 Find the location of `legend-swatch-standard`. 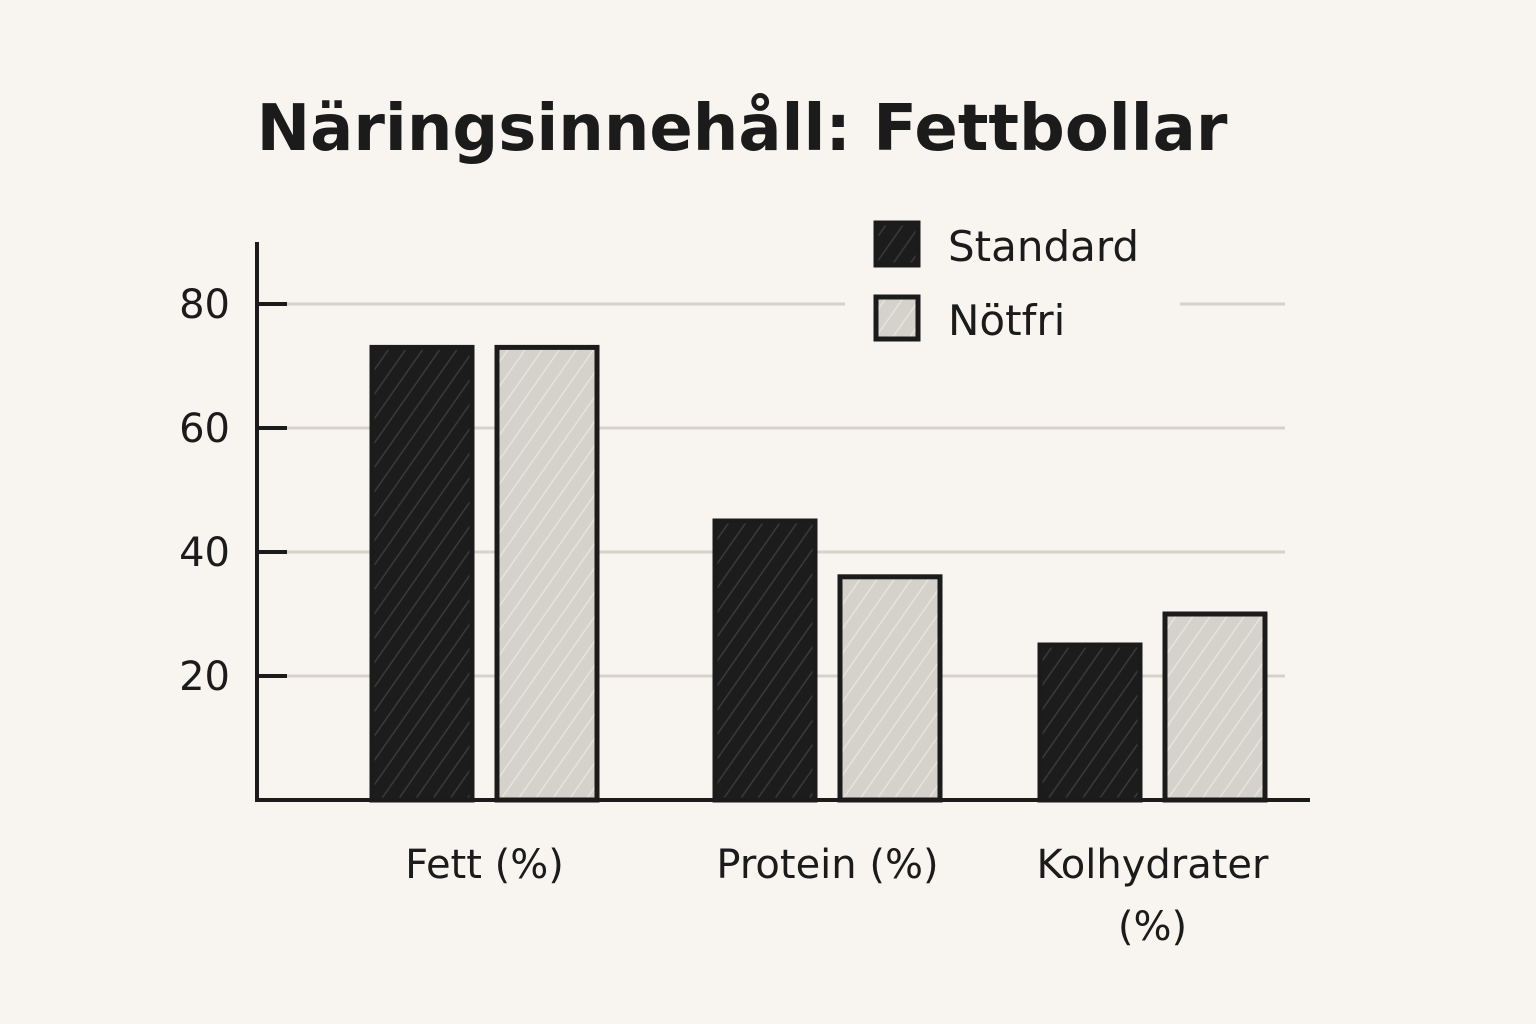

legend-swatch-standard is located at coordinates (897, 244).